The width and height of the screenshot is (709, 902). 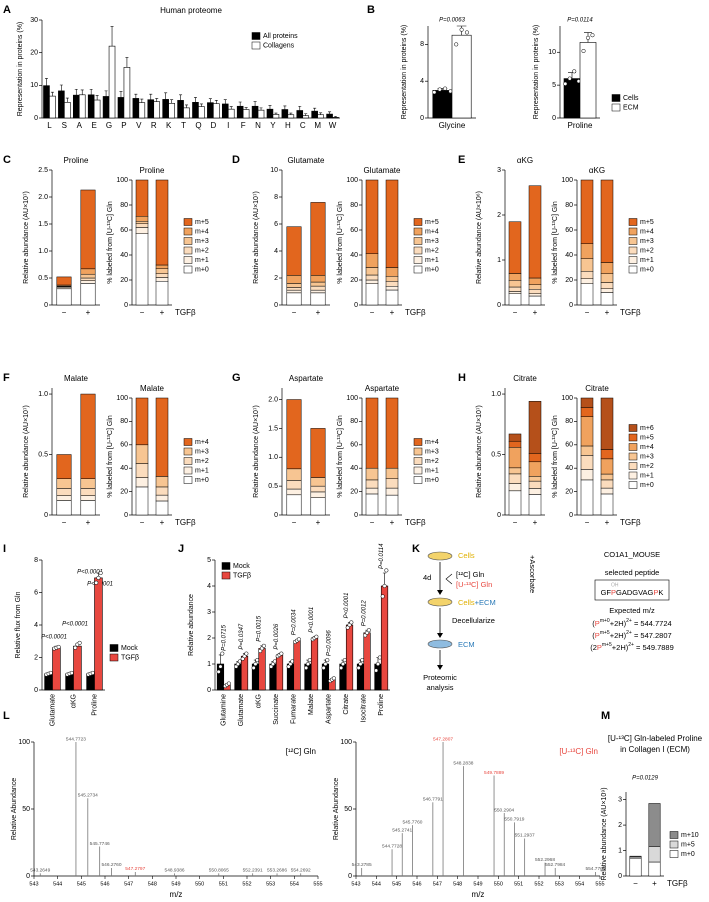 What do you see at coordinates (169, 125) in the screenshot?
I see `x-tick-label: K` at bounding box center [169, 125].